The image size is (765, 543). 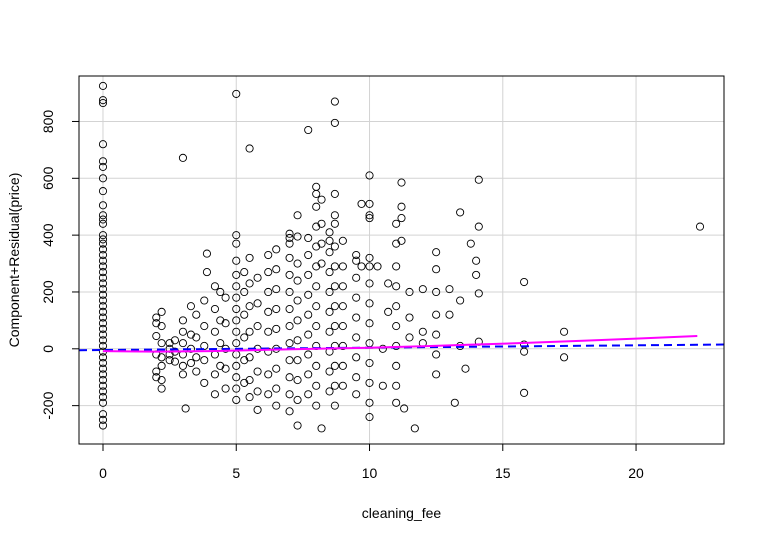 I want to click on y-axis: -200 0 200 400 600 800, so click(x=60, y=265).